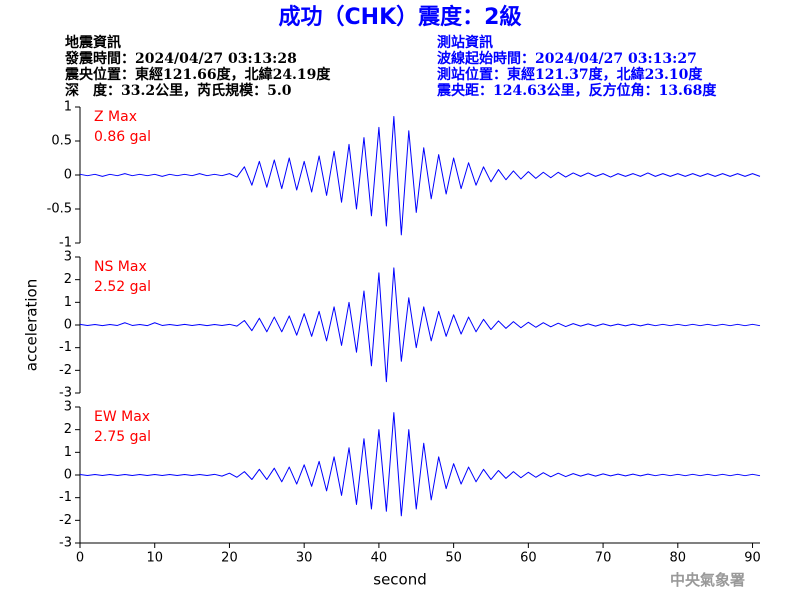 The image size is (800, 600). I want to click on waveform, so click(420, 464).